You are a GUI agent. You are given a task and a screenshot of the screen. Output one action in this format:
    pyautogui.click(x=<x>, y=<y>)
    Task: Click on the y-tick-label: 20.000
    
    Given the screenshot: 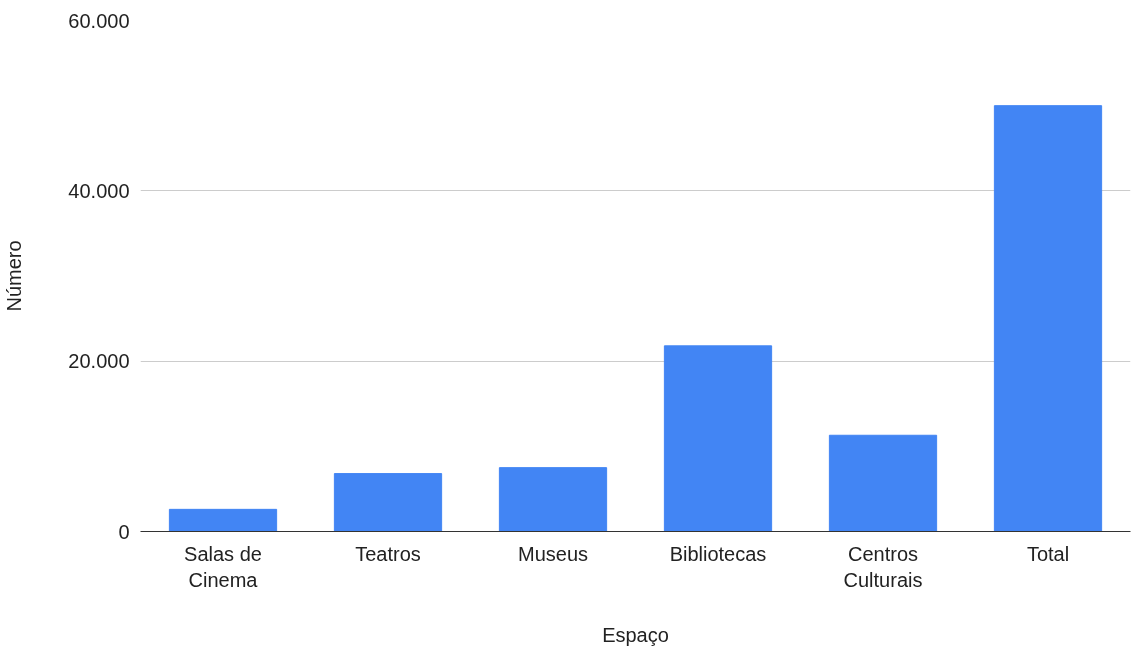 What is the action you would take?
    pyautogui.click(x=99, y=361)
    